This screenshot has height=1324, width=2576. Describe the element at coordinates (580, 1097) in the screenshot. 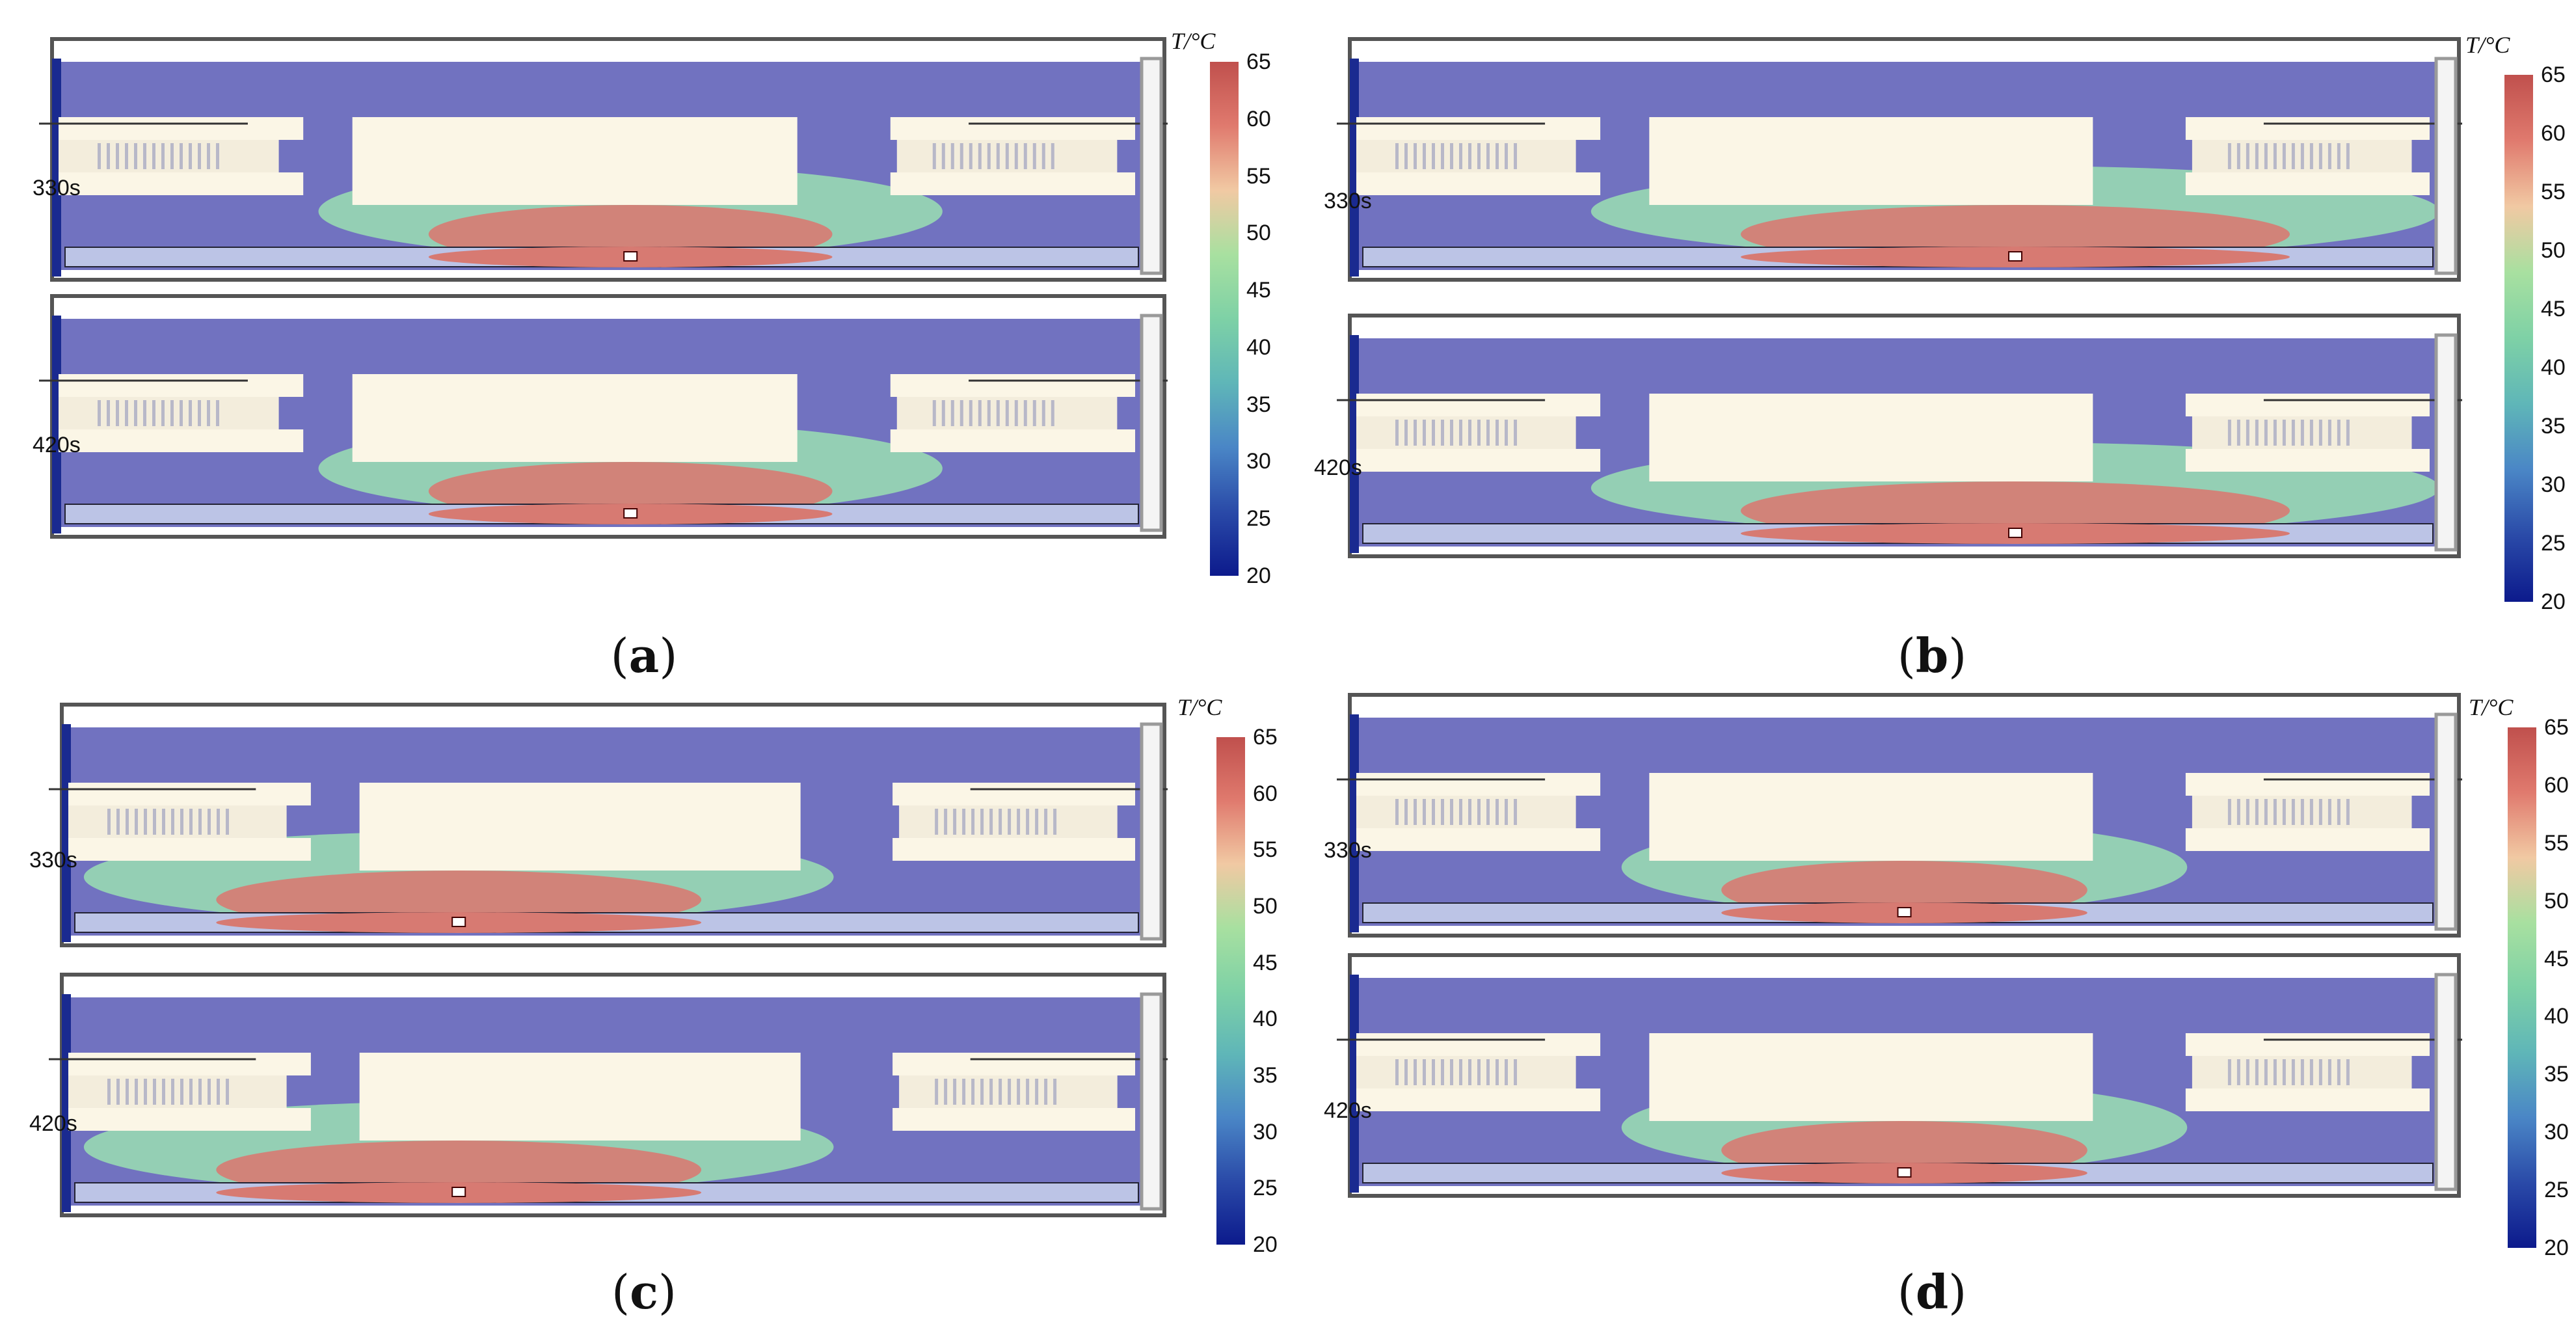

I see `central-block` at that location.